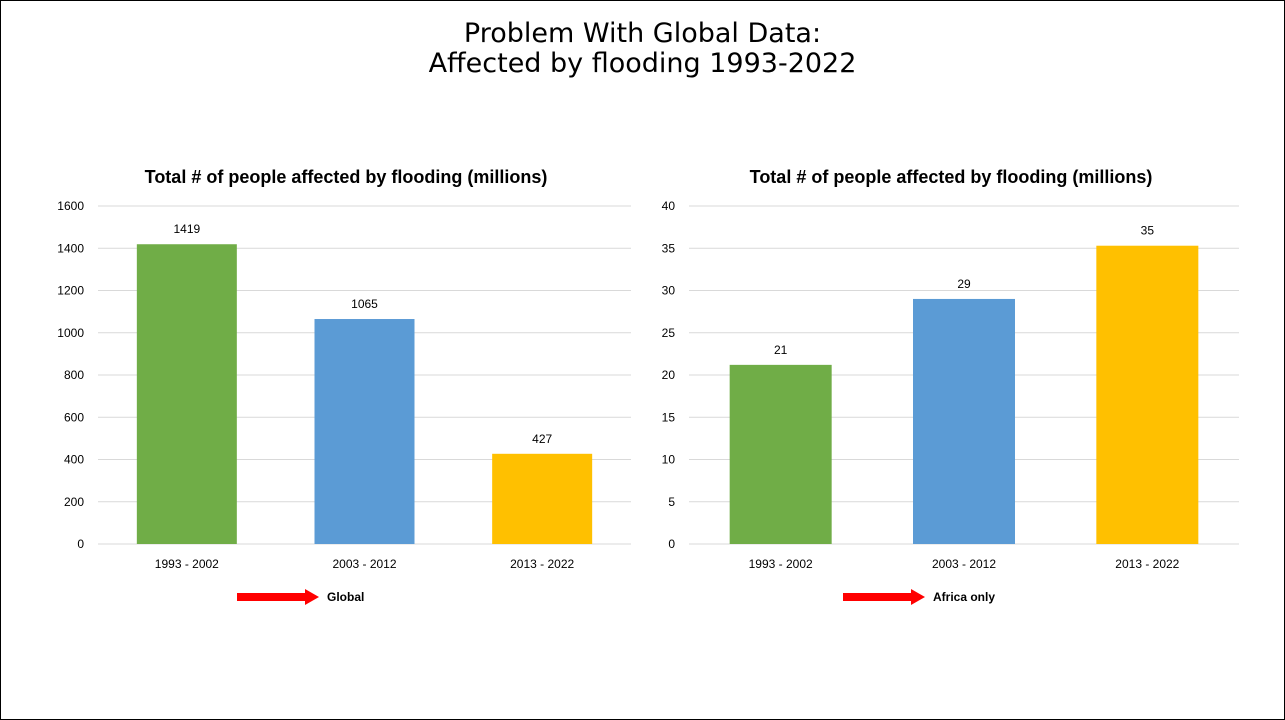 This screenshot has height=720, width=1285. I want to click on y-tick-label: 15, so click(669, 417).